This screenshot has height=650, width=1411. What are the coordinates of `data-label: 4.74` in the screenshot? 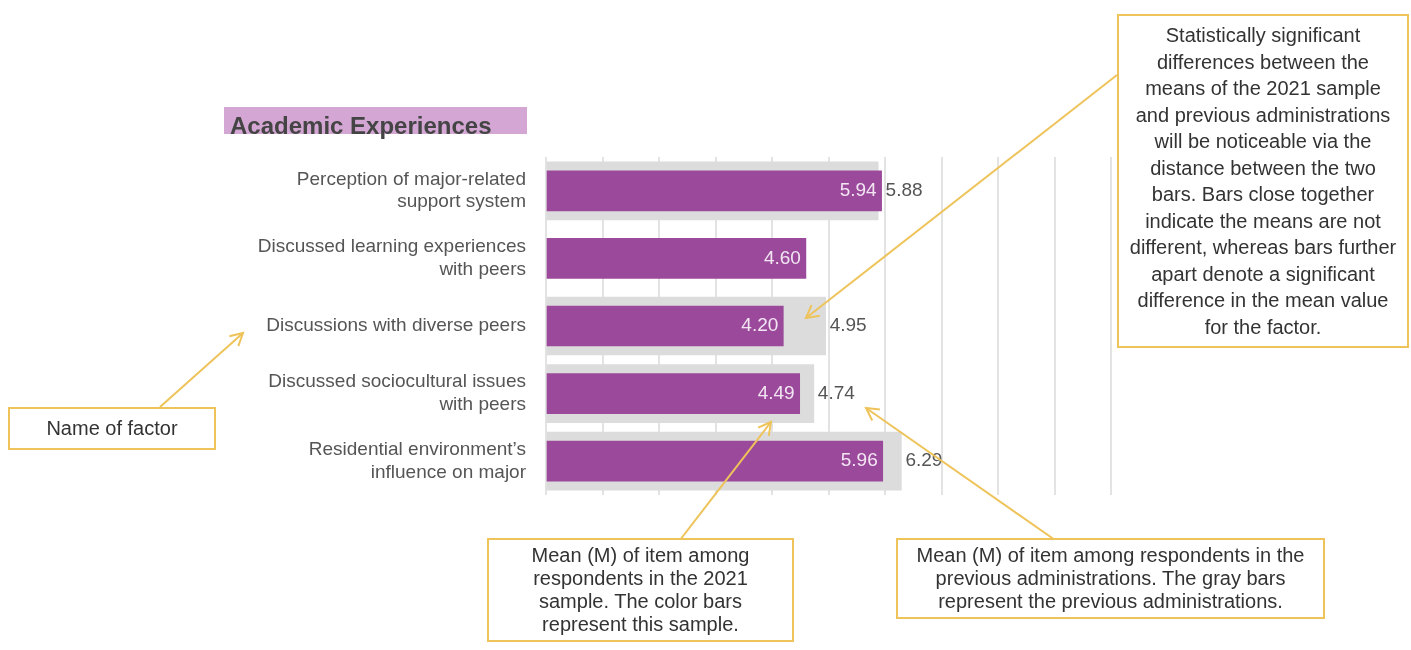 It's located at (836, 392).